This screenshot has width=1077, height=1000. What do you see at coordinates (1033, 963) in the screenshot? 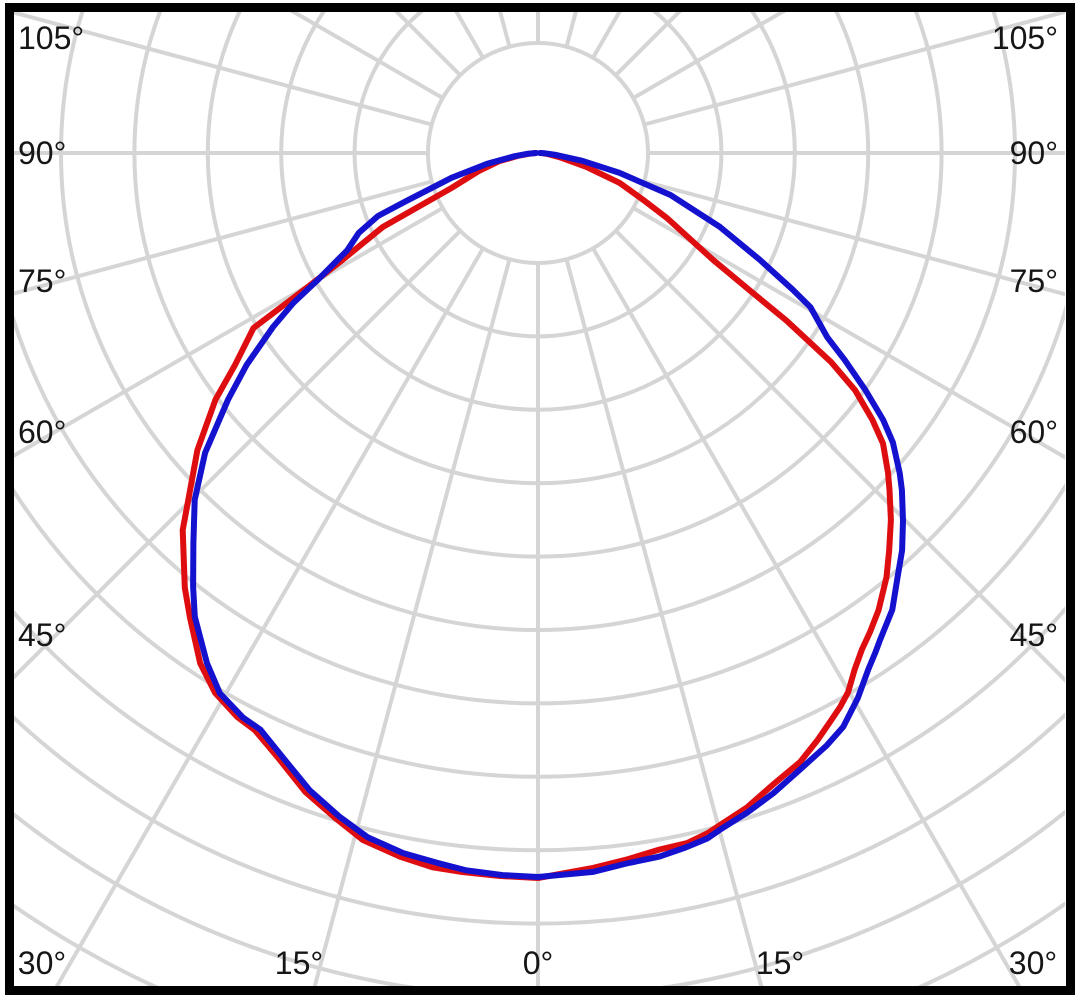
I see `angle-label-30-bottom-right: 30°` at bounding box center [1033, 963].